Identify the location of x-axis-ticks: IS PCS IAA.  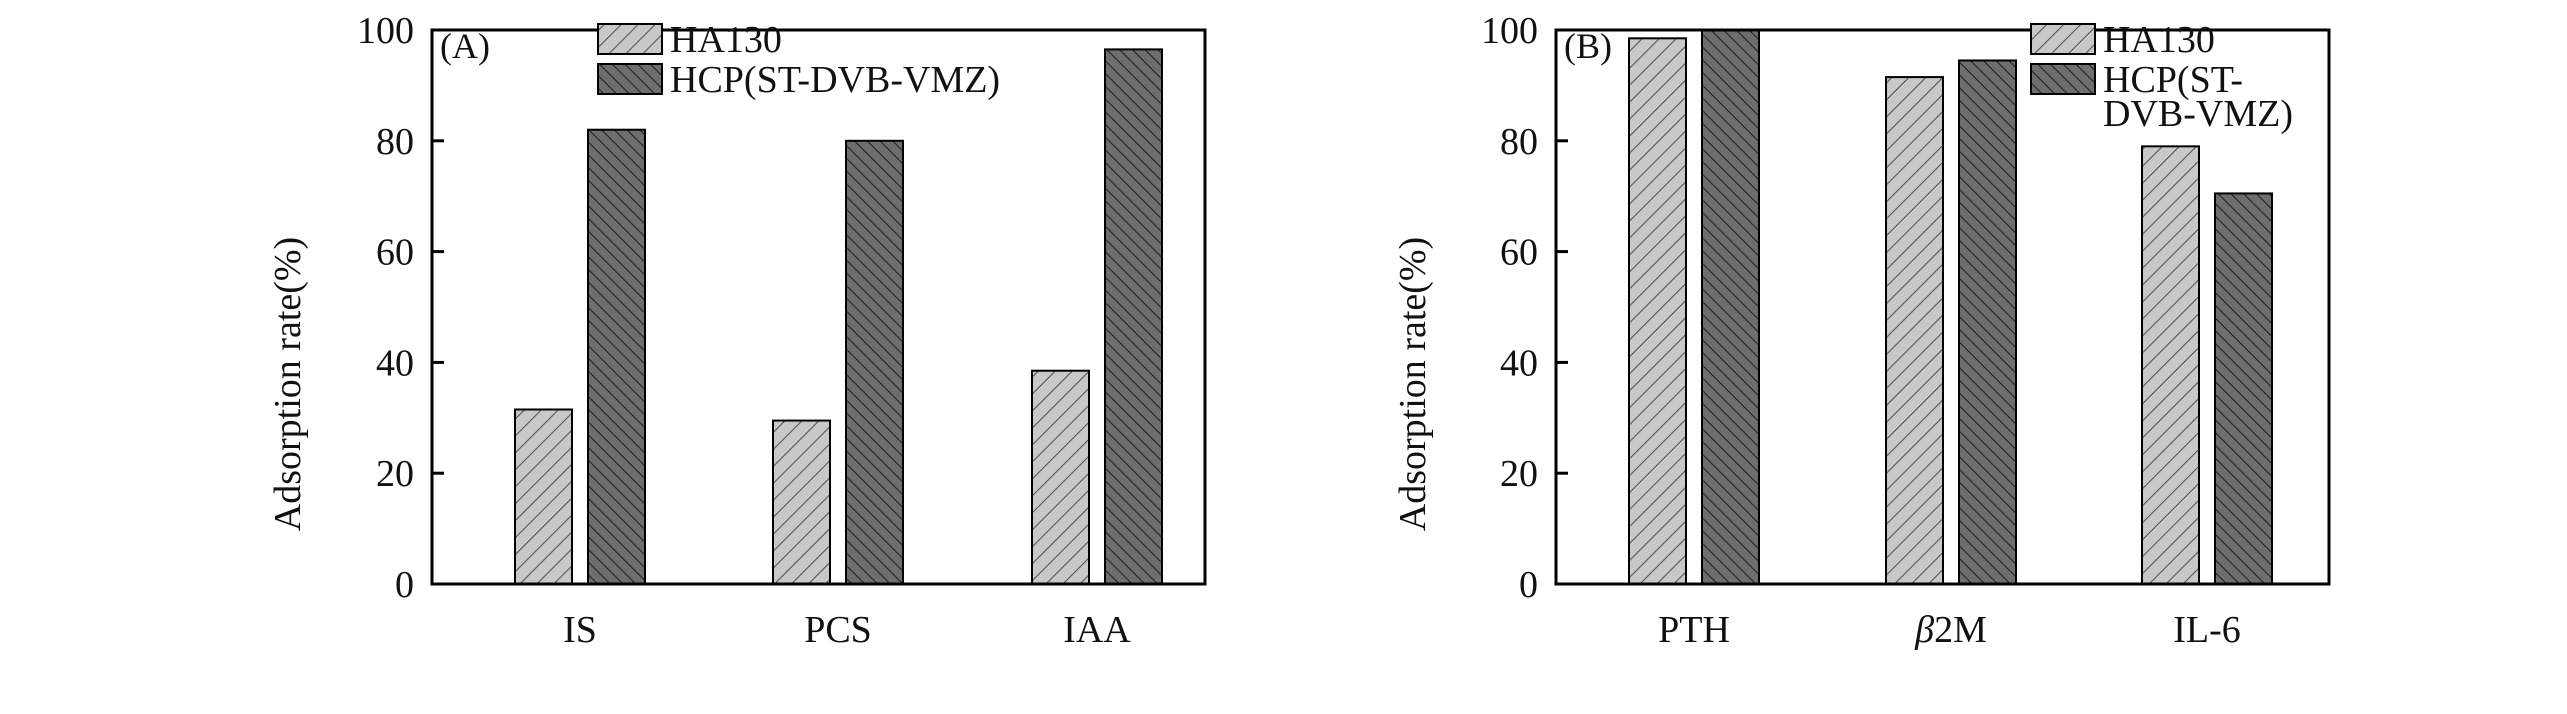
(847, 630).